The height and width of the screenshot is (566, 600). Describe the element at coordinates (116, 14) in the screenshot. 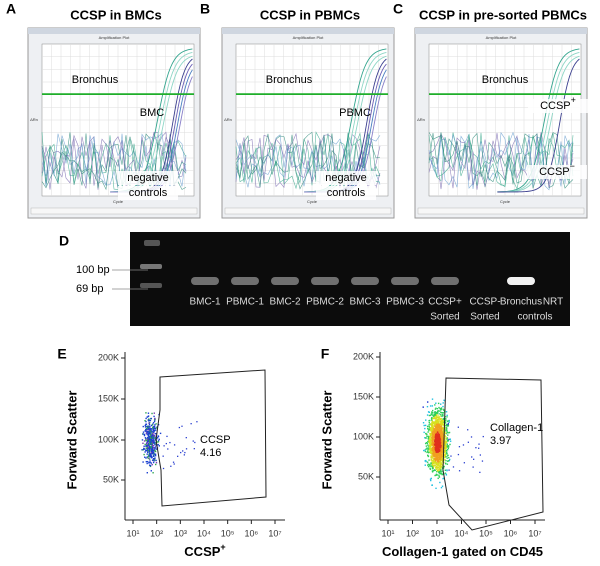

I see `panel-title: CCSP in BMCs` at that location.